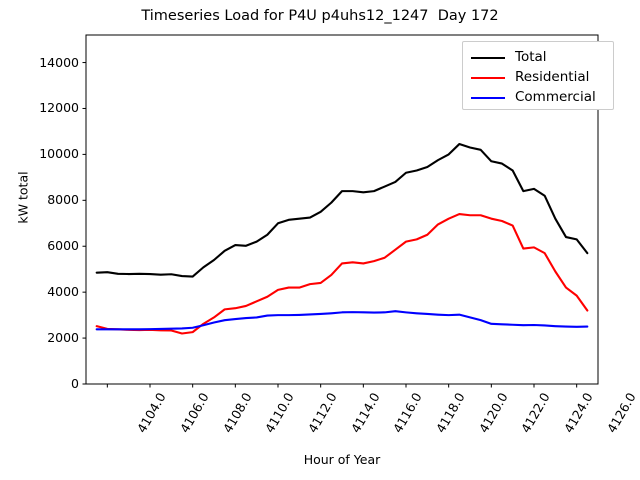 The height and width of the screenshot is (480, 640). Describe the element at coordinates (63, 338) in the screenshot. I see `y-tick-label: 2000` at that location.